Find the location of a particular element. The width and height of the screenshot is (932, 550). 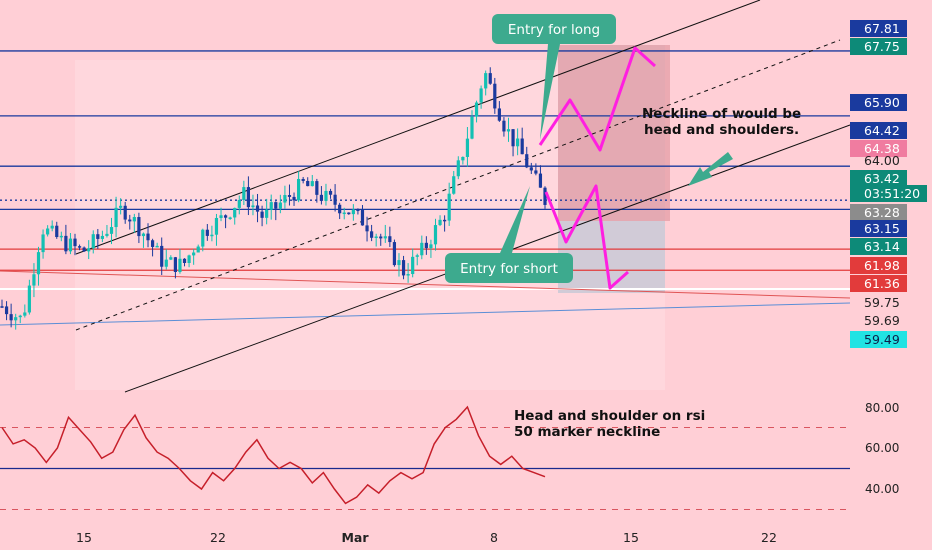

short-projection-path is located at coordinates (586, 237).